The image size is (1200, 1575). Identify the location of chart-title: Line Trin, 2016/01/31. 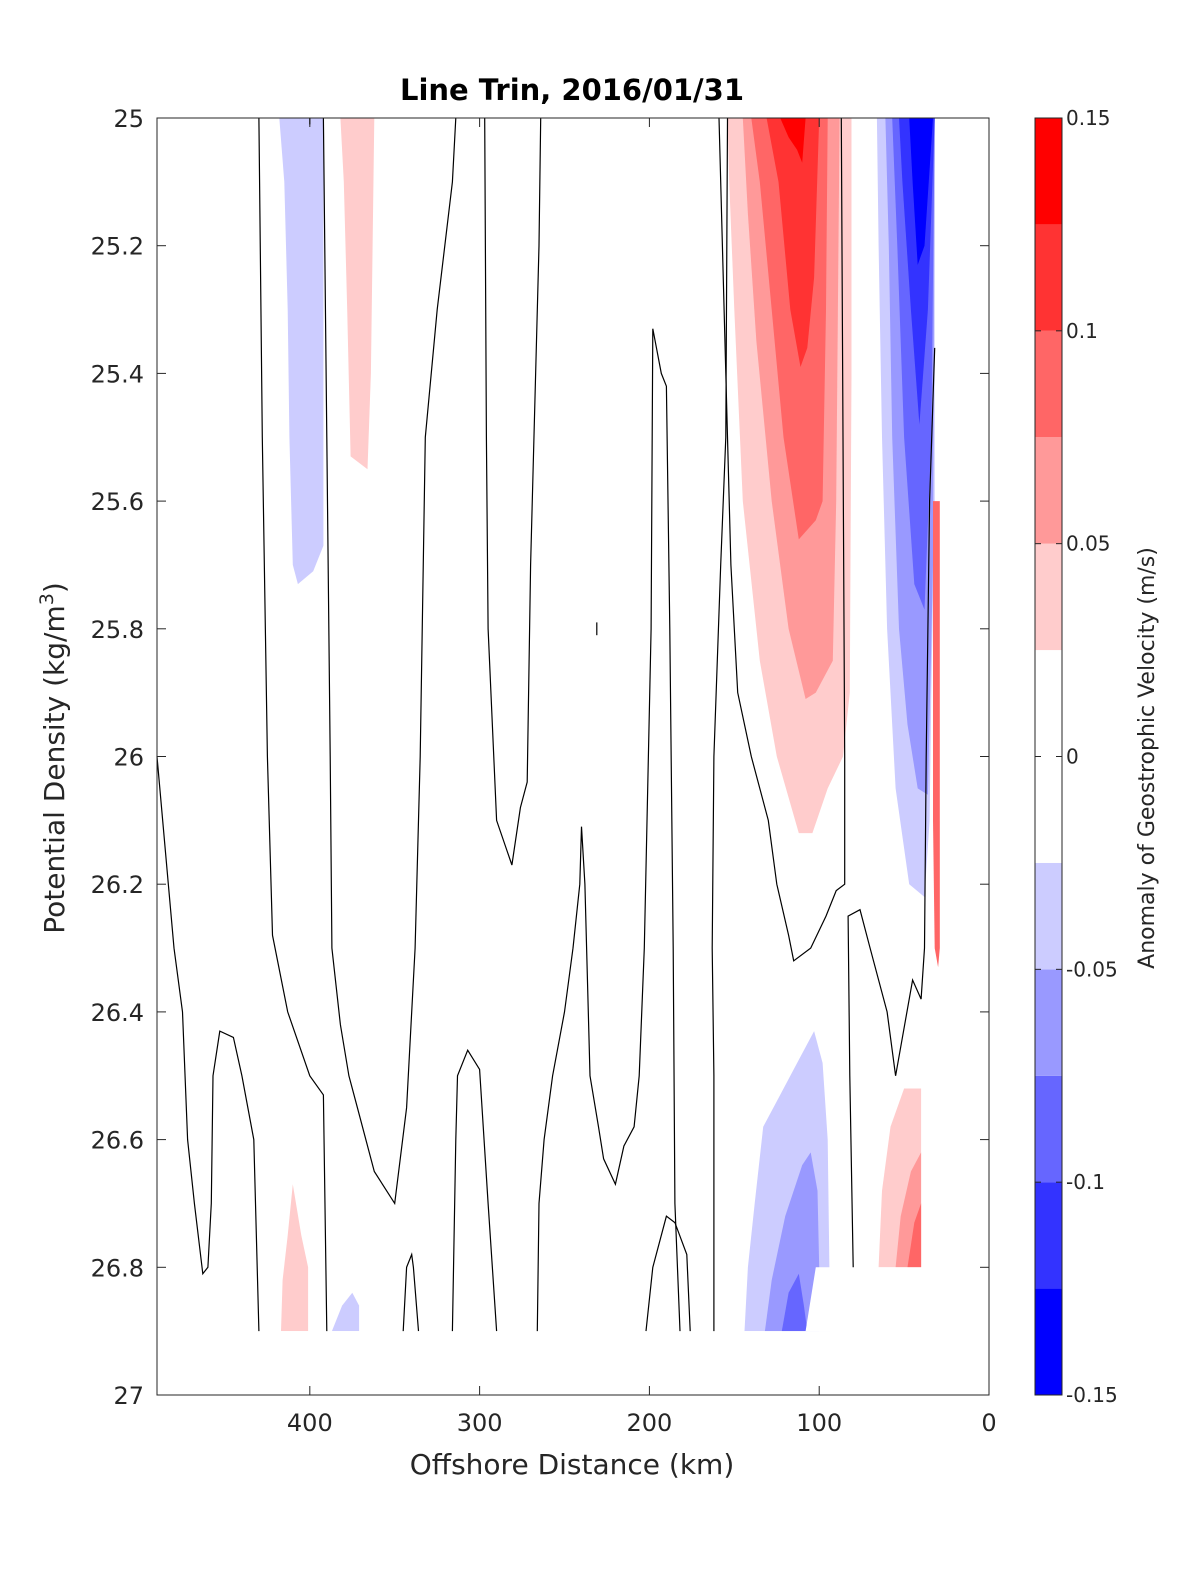
(572, 90).